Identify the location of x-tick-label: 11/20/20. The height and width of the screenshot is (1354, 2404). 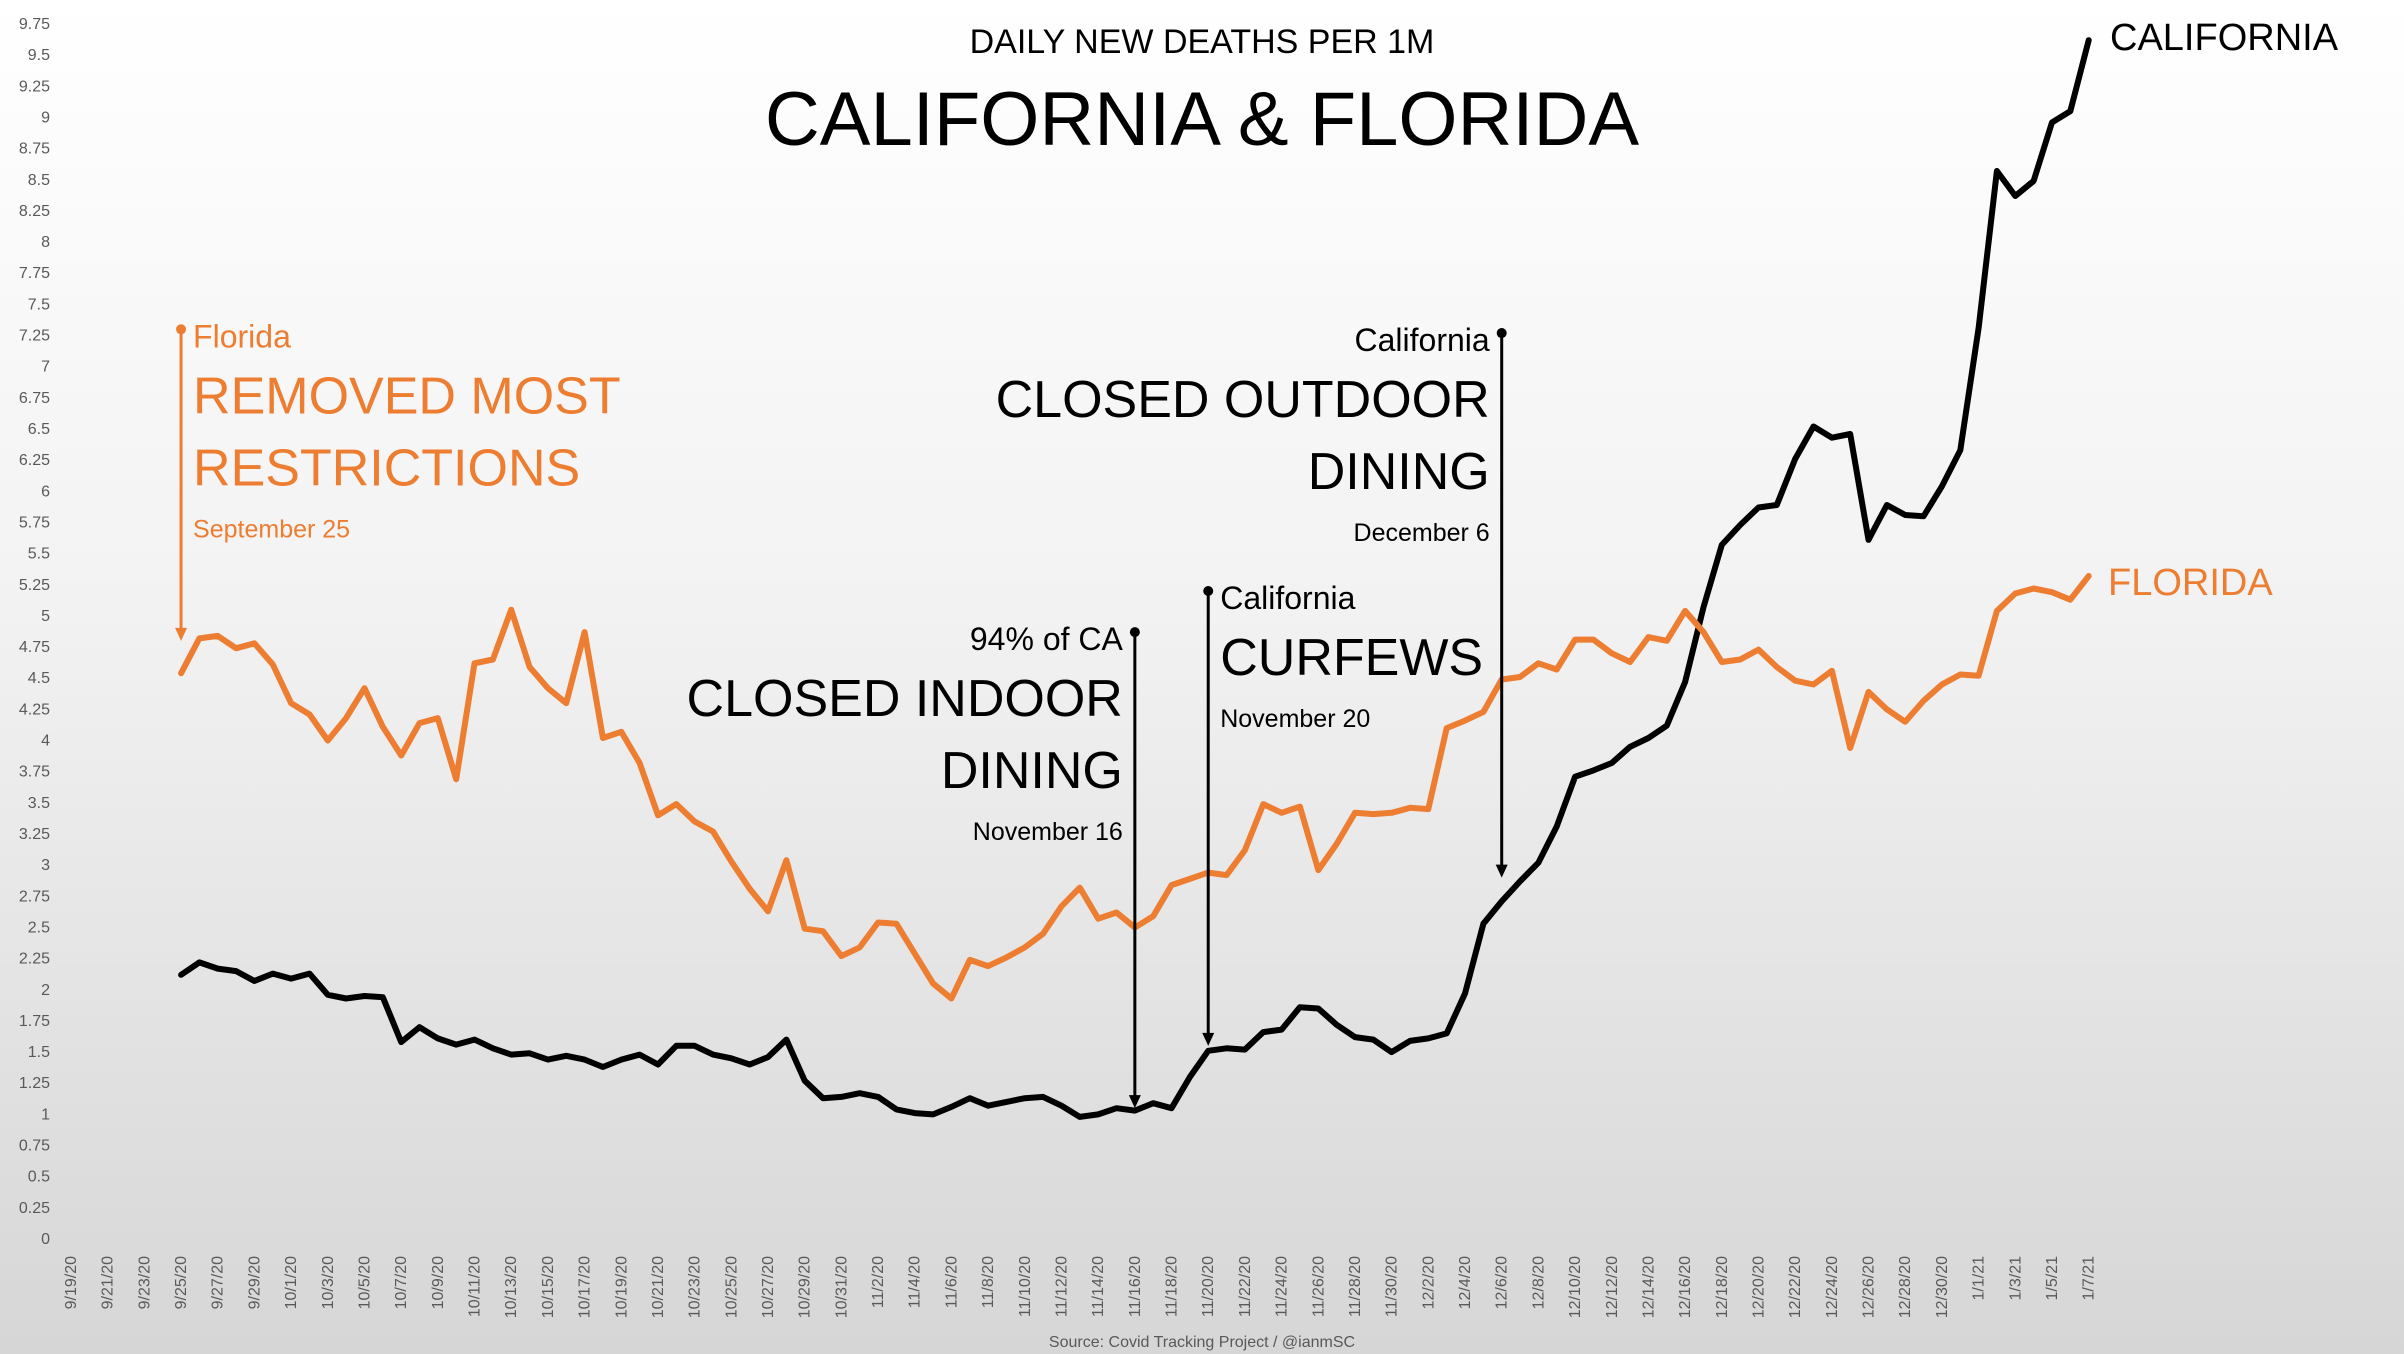
(1208, 1286).